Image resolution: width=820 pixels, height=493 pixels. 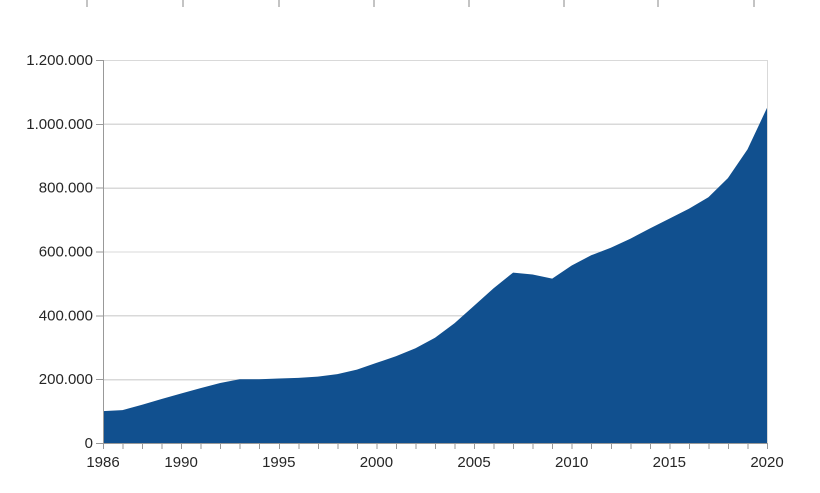 What do you see at coordinates (66, 252) in the screenshot?
I see `y-tick-label: 600.000` at bounding box center [66, 252].